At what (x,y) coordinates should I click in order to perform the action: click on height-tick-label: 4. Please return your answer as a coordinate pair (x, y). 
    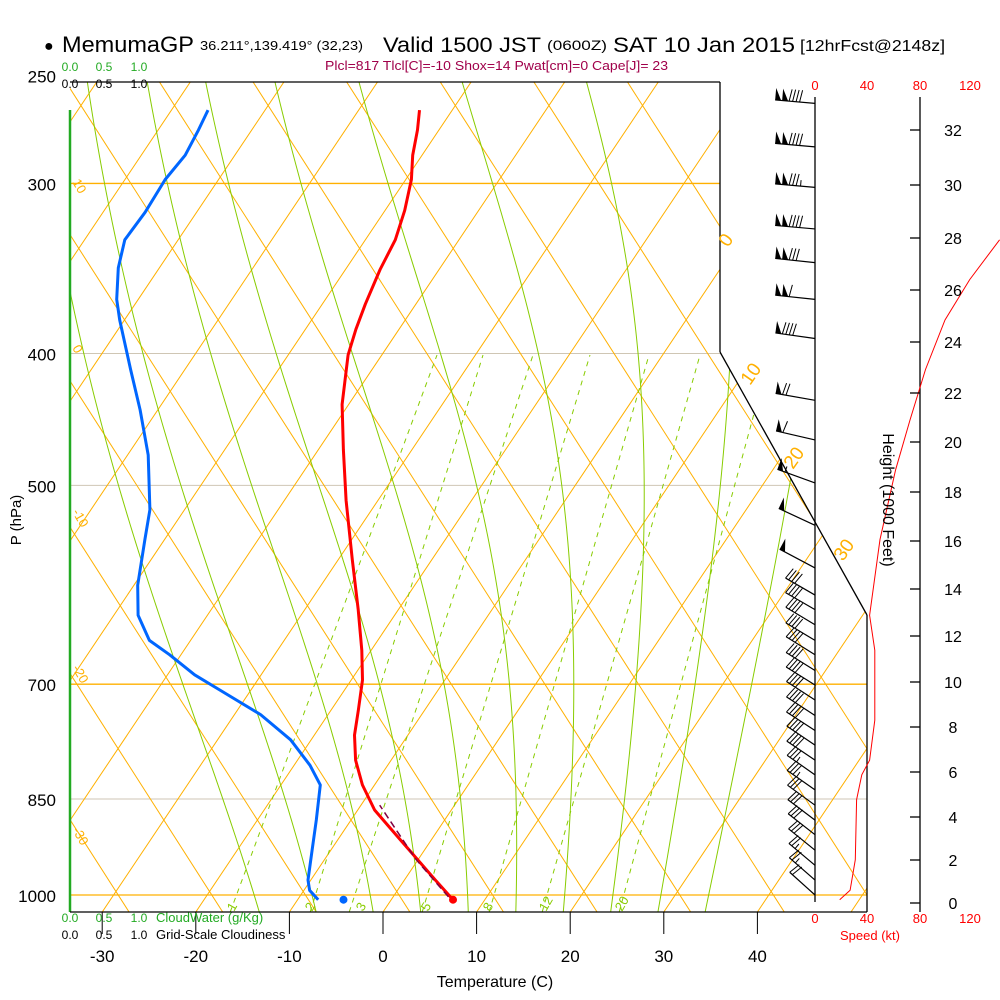
    Looking at the image, I should click on (953, 818).